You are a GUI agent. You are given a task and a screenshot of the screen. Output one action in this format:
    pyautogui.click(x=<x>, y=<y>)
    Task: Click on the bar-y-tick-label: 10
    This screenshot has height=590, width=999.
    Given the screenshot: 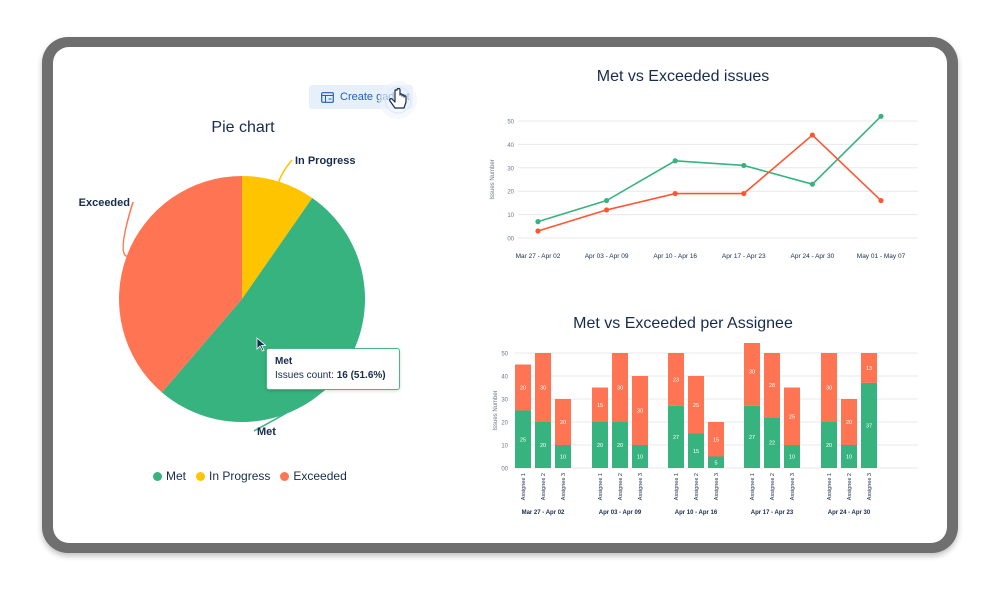 What is the action you would take?
    pyautogui.click(x=504, y=447)
    